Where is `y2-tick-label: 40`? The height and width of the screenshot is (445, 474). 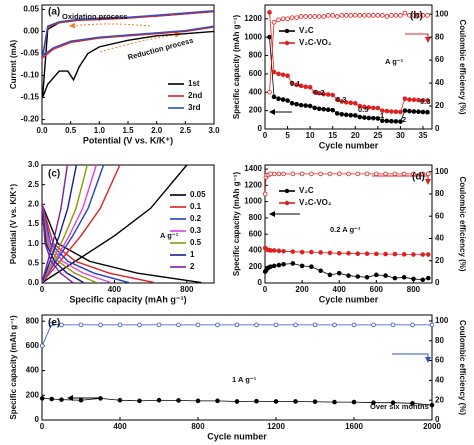
y2-tick-label: 40 is located at coordinates (439, 379).